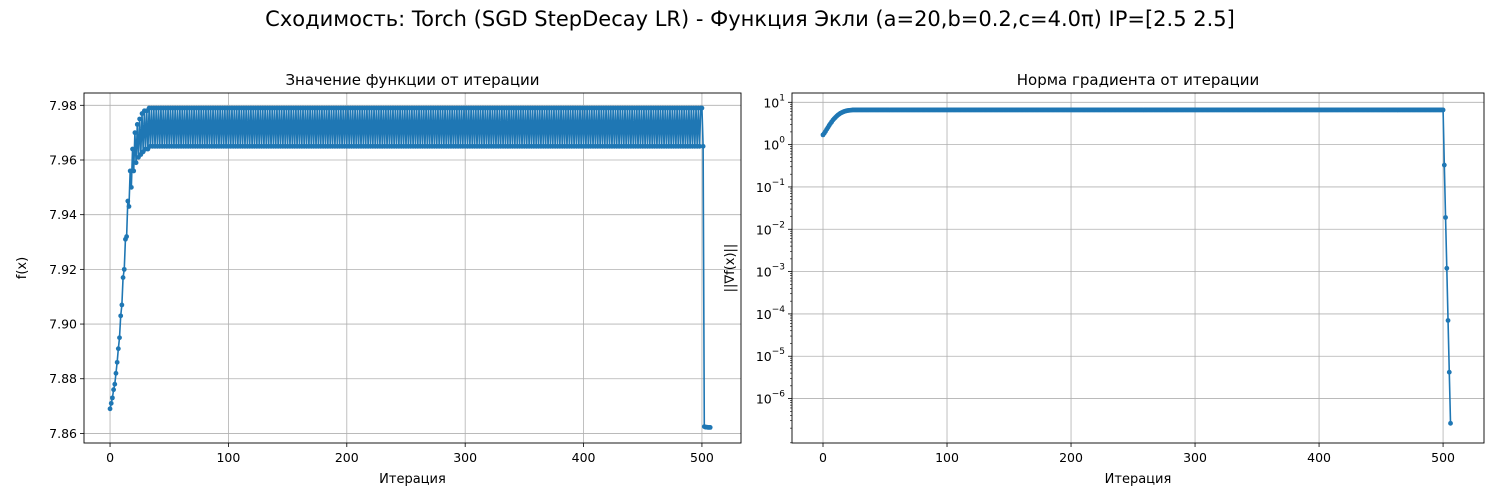  Describe the element at coordinates (770, 355) in the screenshot. I see `y-tick-label: 10⁻⁵` at that location.